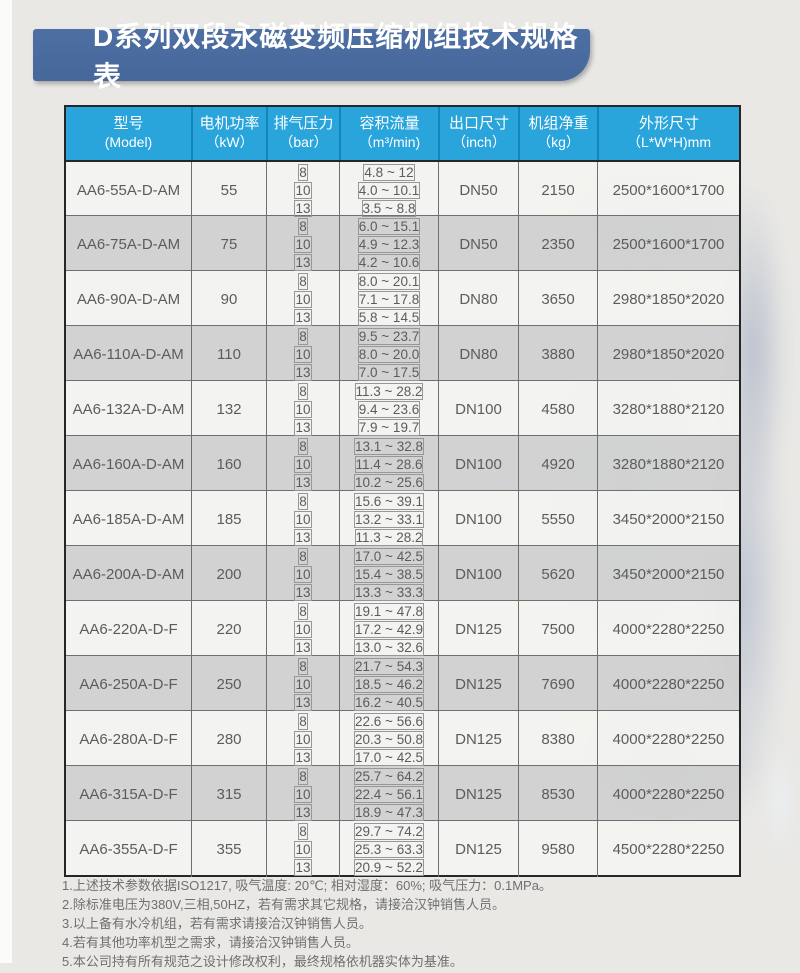 This screenshot has height=973, width=800. What do you see at coordinates (557, 794) in the screenshot?
I see `cell-net-weight: 8530` at bounding box center [557, 794].